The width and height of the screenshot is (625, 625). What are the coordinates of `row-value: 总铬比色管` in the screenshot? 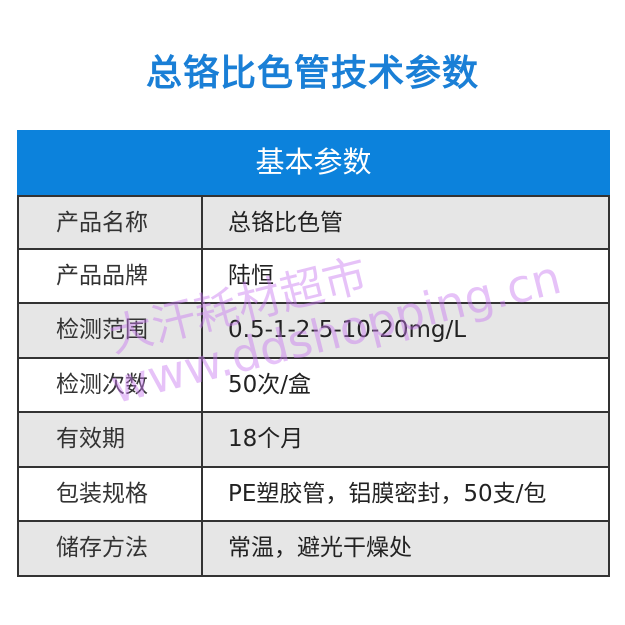 It's located at (285, 223).